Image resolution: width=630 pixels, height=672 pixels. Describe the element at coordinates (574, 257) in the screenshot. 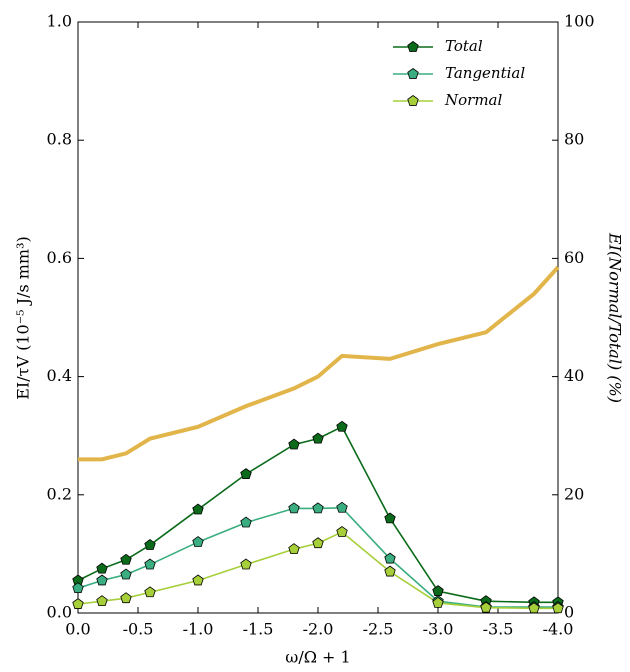

I see `y2-tick-label: 60` at that location.